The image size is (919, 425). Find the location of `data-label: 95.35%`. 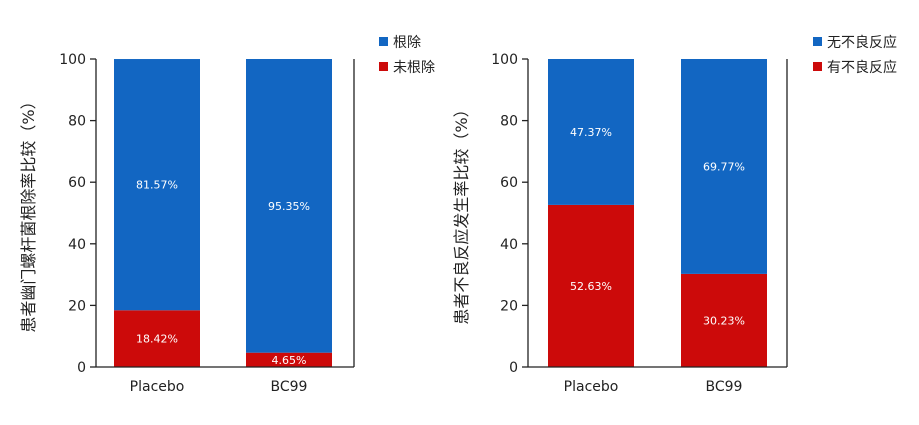

data-label: 95.35% is located at coordinates (289, 206).